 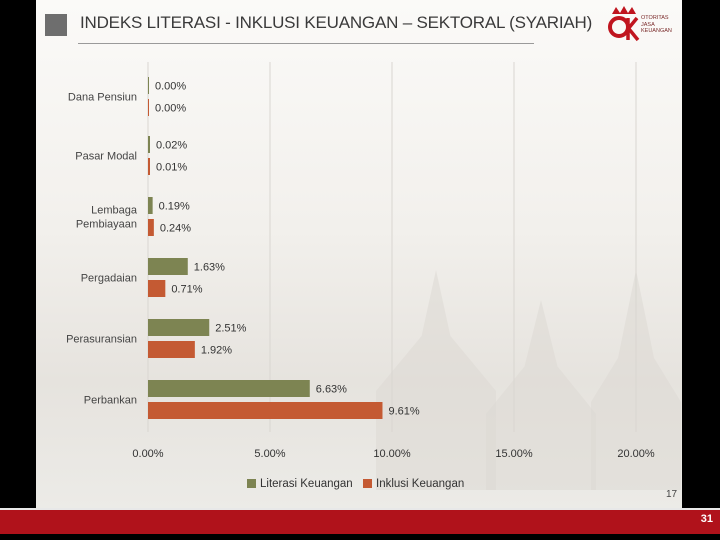 What do you see at coordinates (672, 494) in the screenshot?
I see `page-number: 17` at bounding box center [672, 494].